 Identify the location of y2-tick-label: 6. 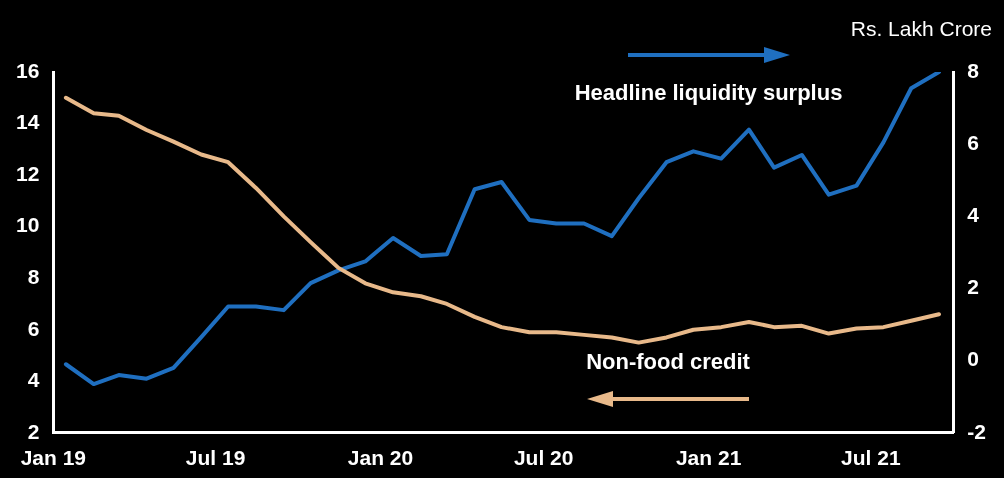
(973, 142).